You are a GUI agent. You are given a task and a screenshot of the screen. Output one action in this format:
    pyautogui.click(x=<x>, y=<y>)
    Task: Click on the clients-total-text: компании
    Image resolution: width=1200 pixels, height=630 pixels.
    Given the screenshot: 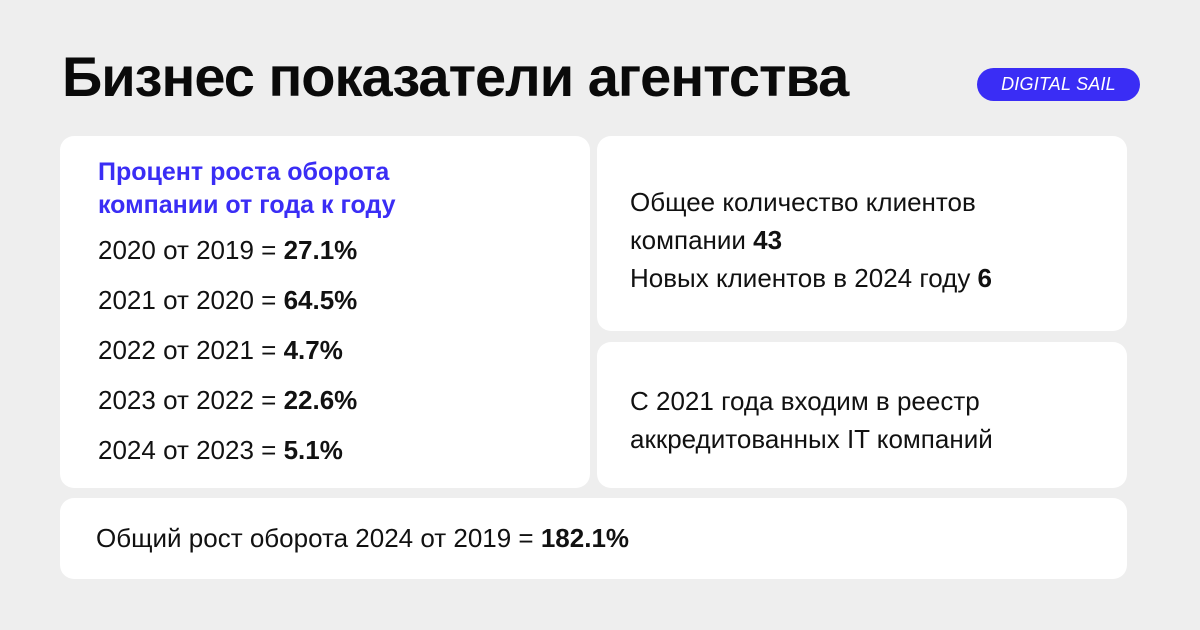 What is the action you would take?
    pyautogui.click(x=692, y=240)
    